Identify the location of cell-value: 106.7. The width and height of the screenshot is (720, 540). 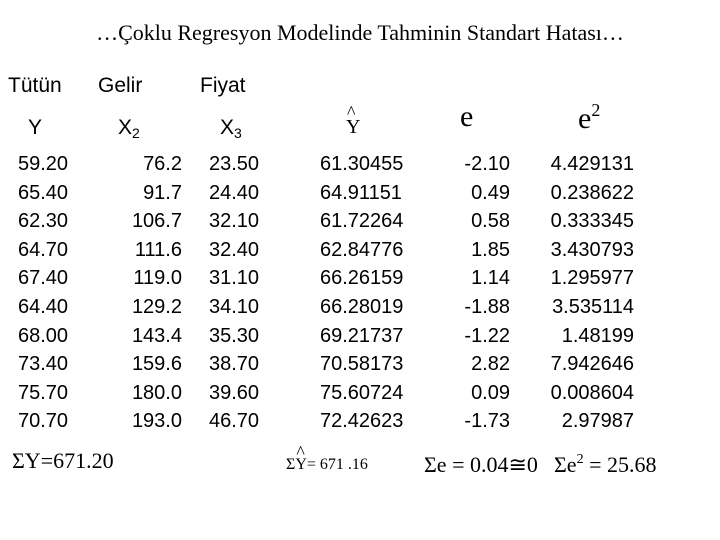
(156, 221).